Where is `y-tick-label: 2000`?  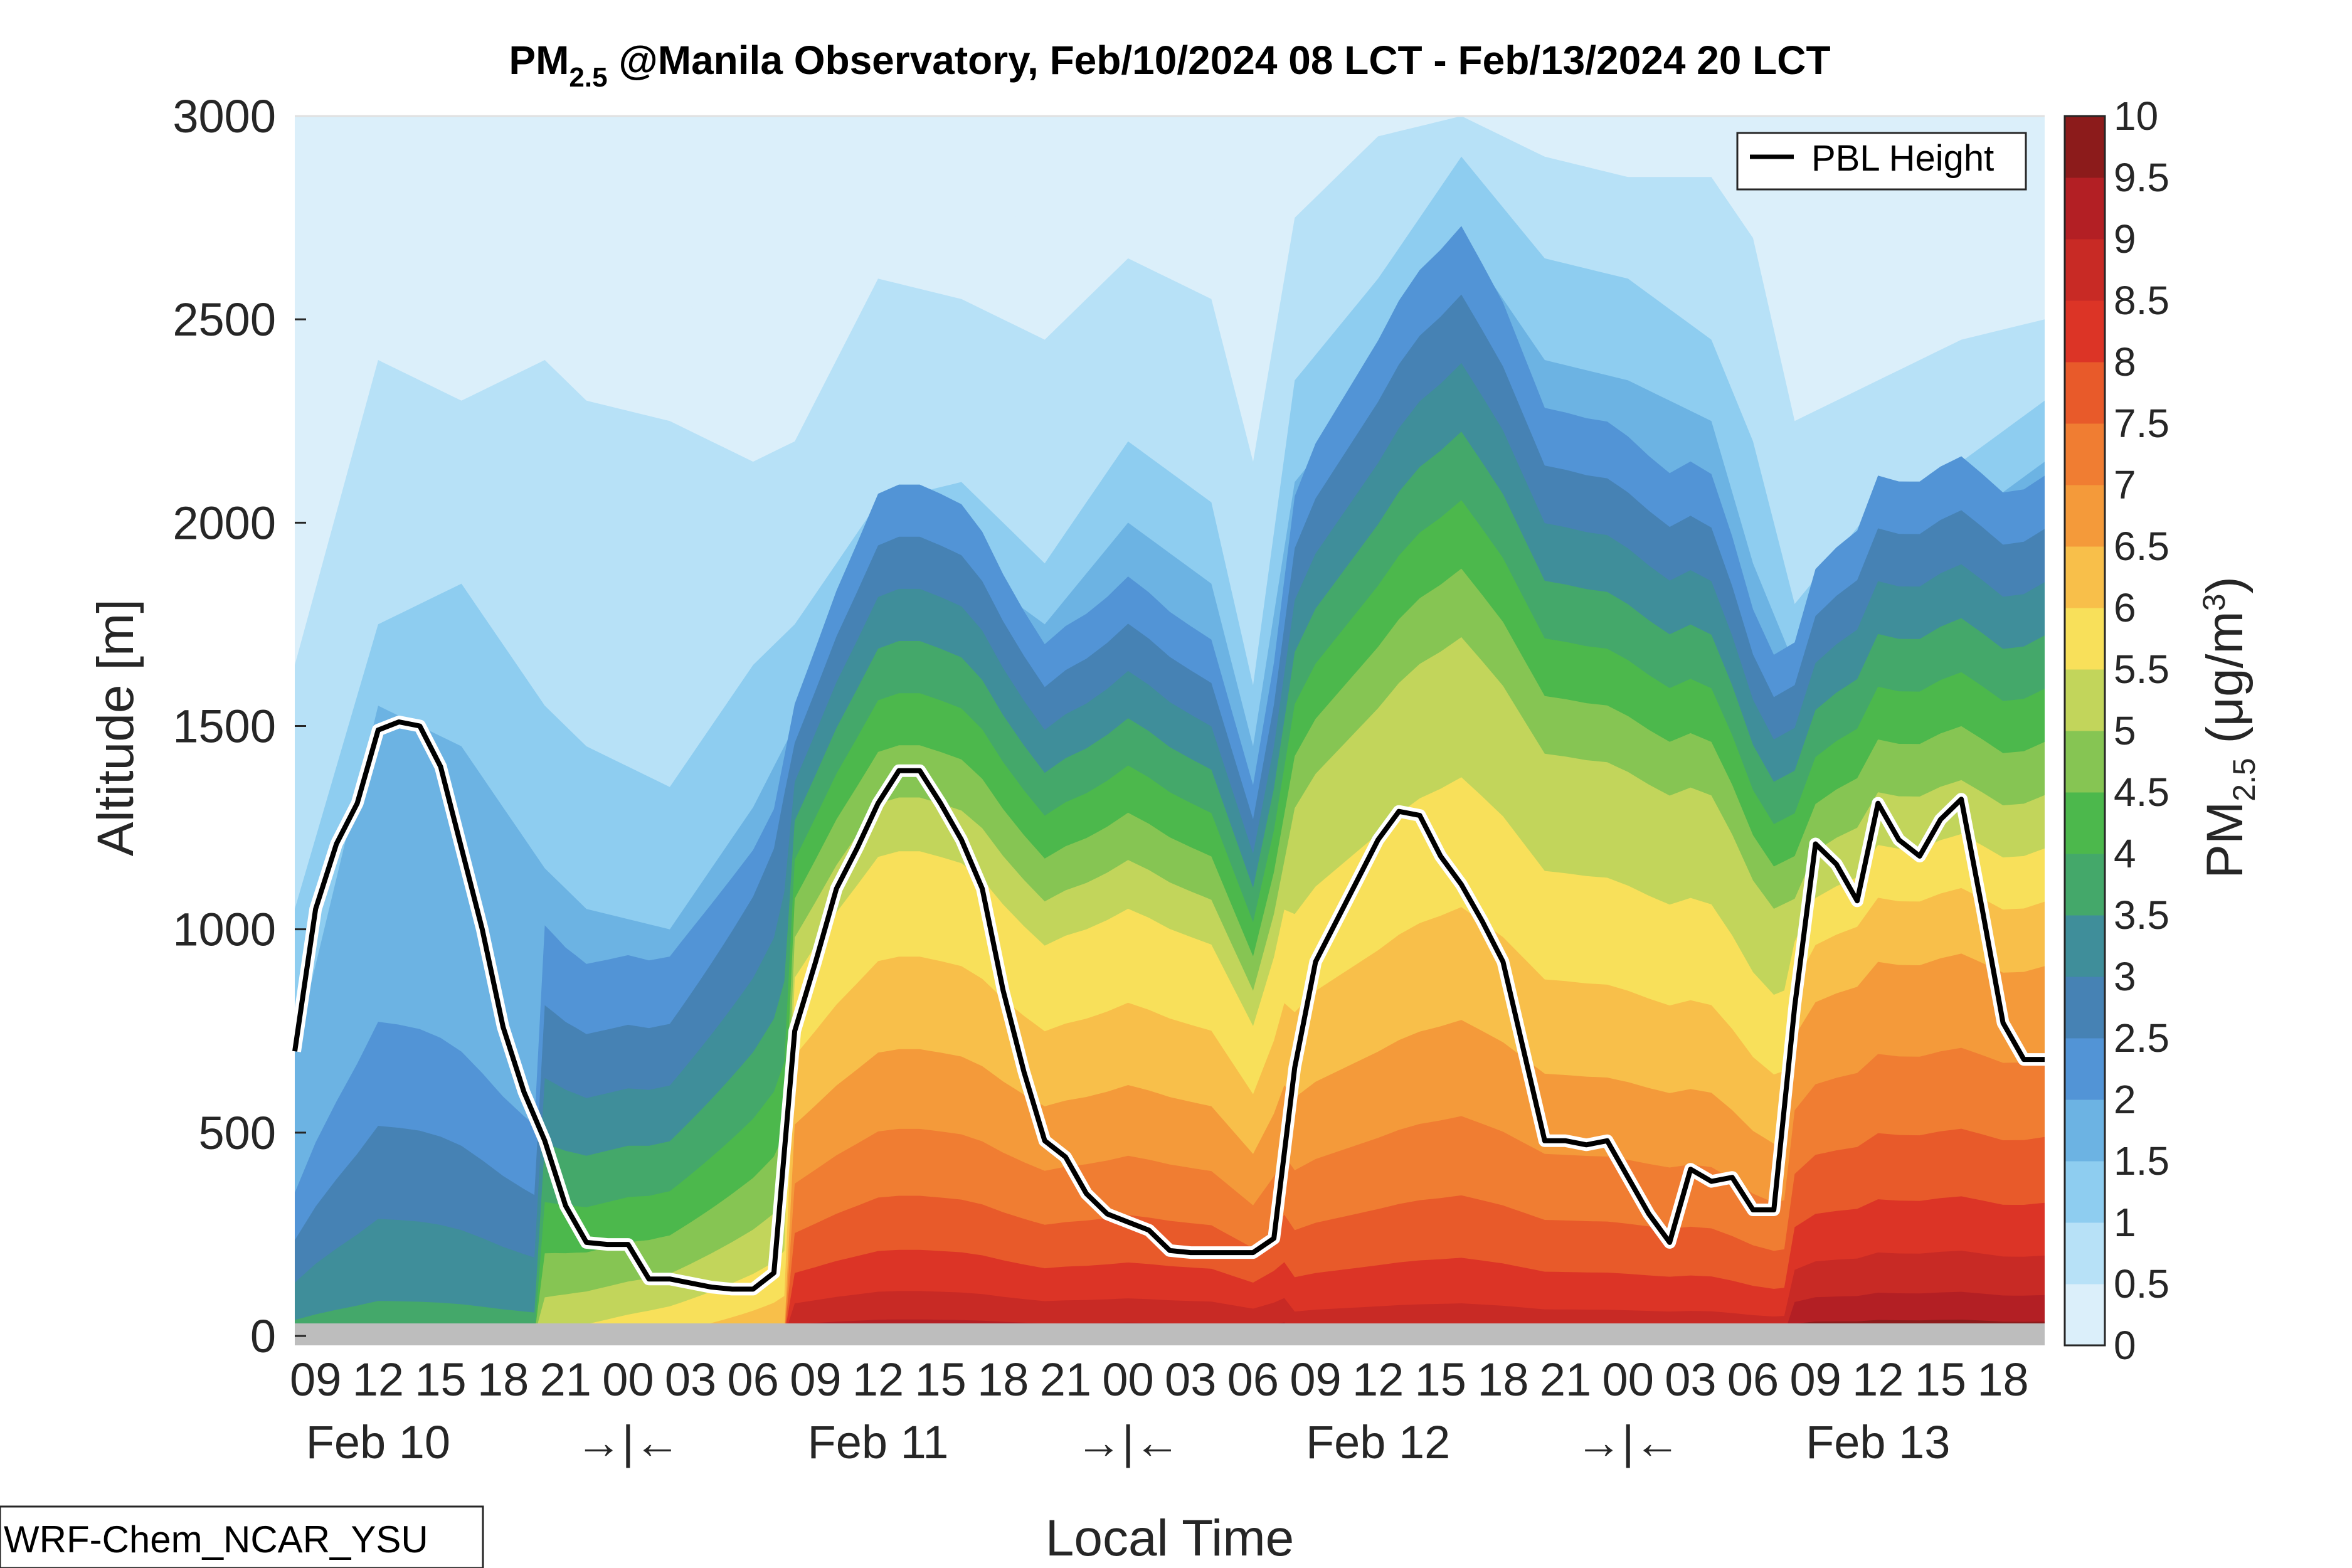 y-tick-label: 2000 is located at coordinates (224, 523).